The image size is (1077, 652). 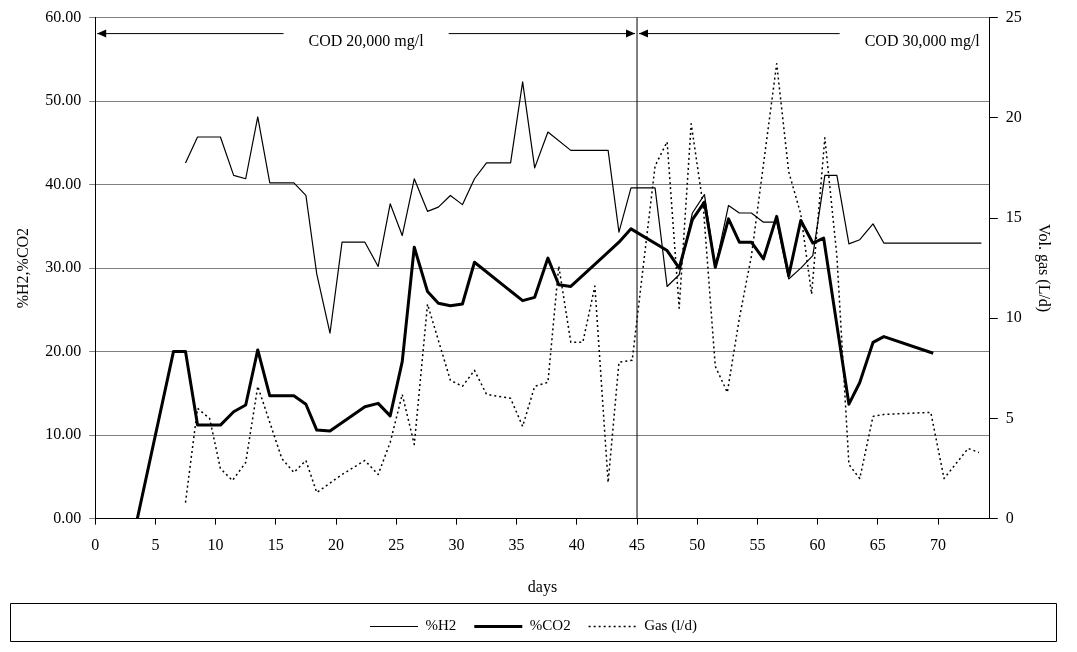 I want to click on annotation: COD 20,000 mg/l, so click(x=366, y=40).